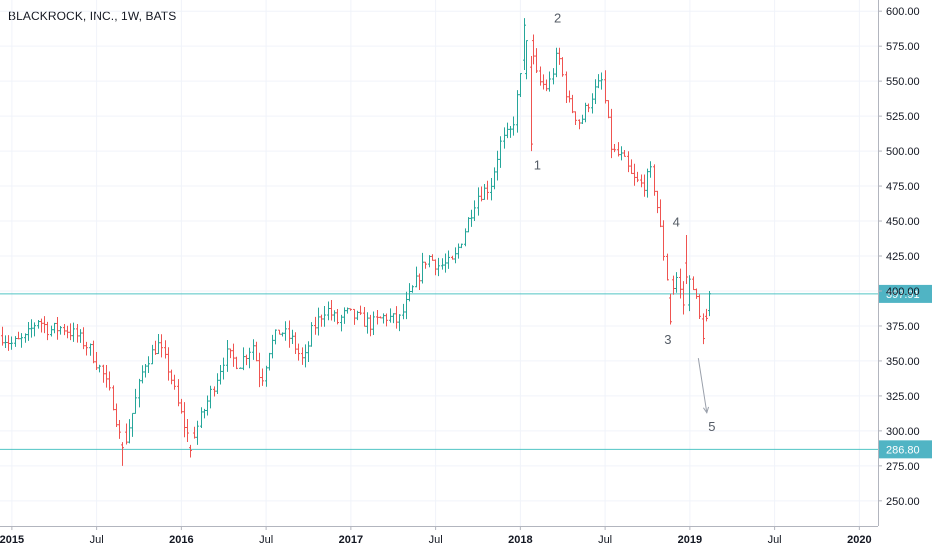  I want to click on wave-label: 4, so click(676, 222).